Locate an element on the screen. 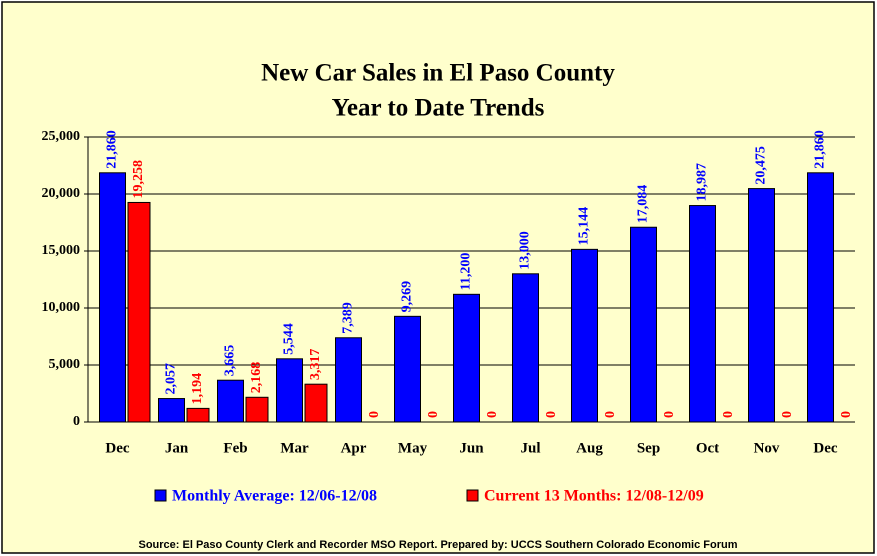  data-label: 11,200 is located at coordinates (466, 272).